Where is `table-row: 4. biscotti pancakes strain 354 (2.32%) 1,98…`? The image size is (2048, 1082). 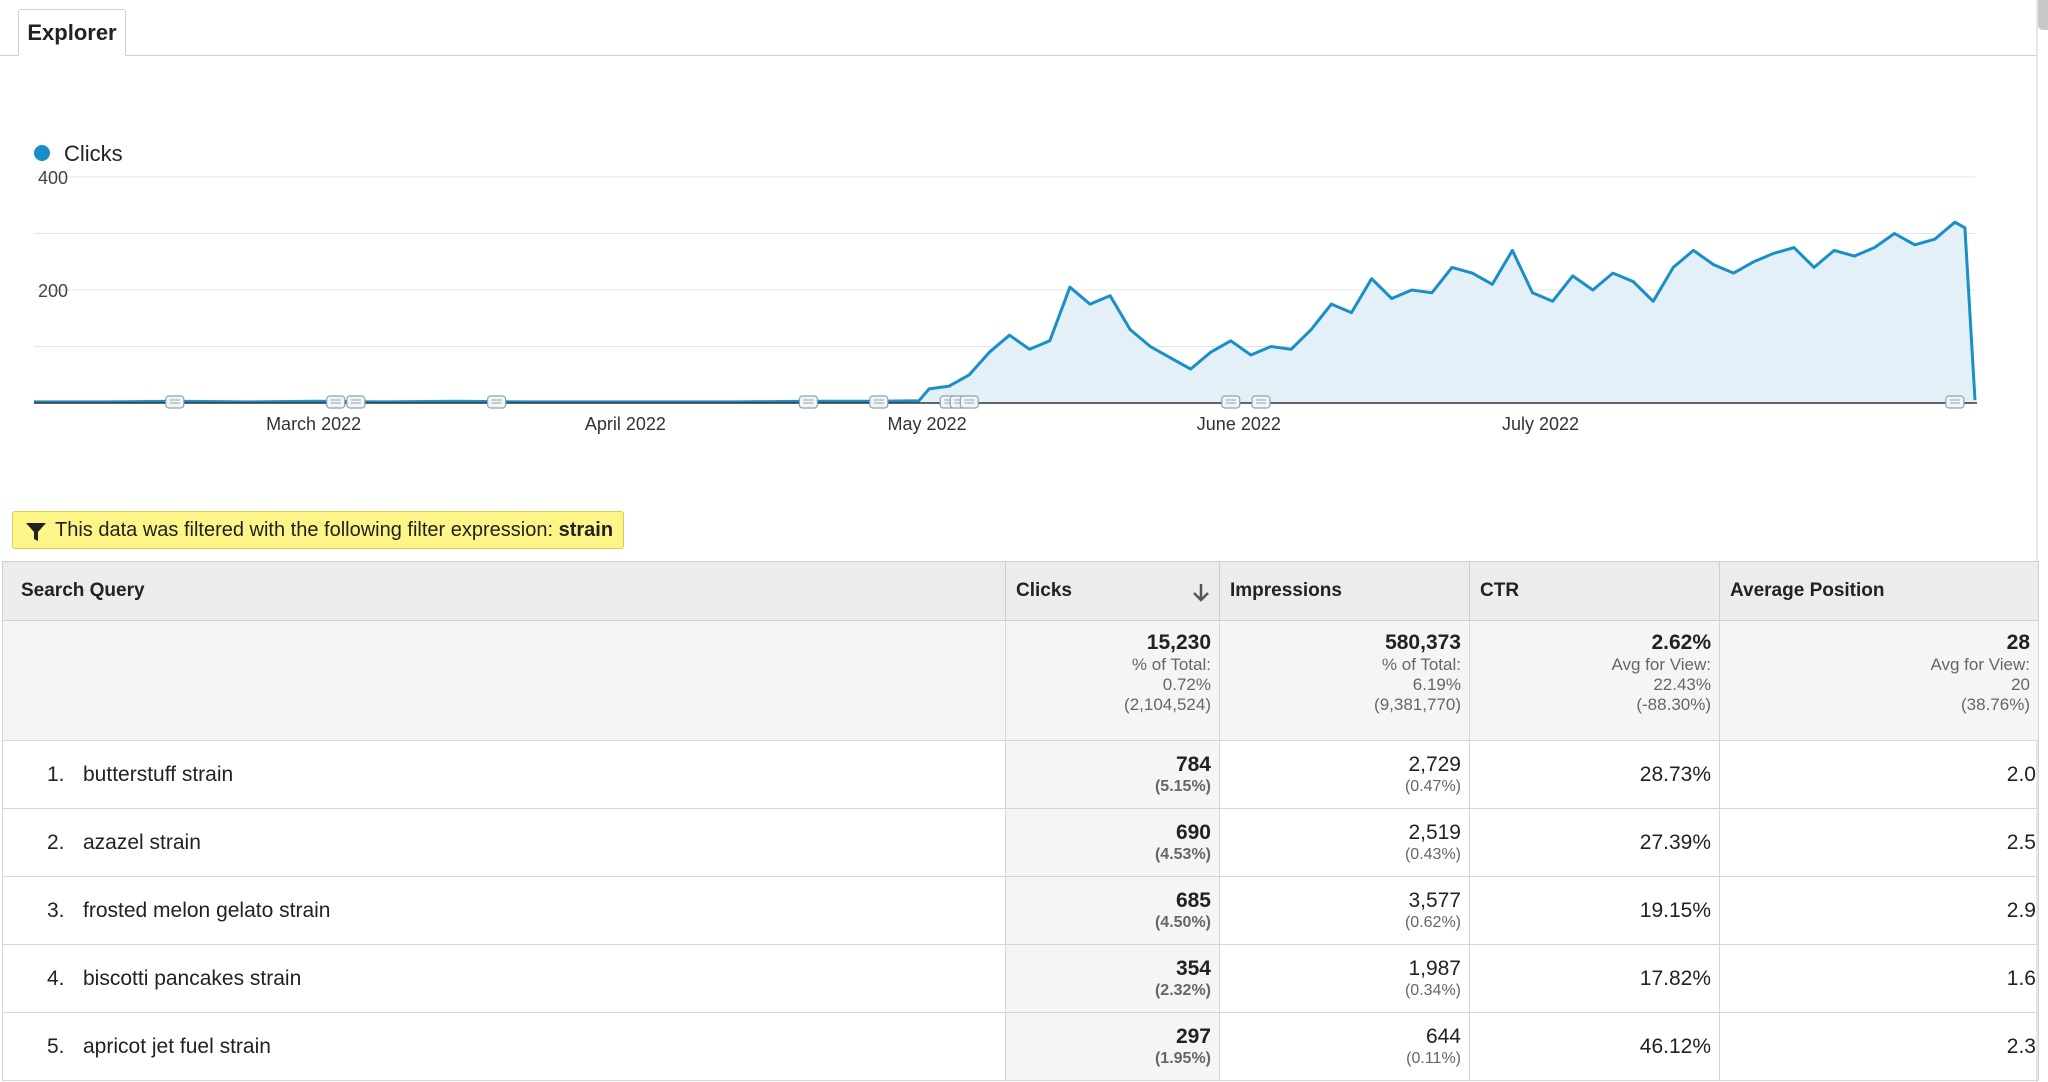 table-row: 4. biscotti pancakes strain 354 (2.32%) 1,98… is located at coordinates (1020, 978).